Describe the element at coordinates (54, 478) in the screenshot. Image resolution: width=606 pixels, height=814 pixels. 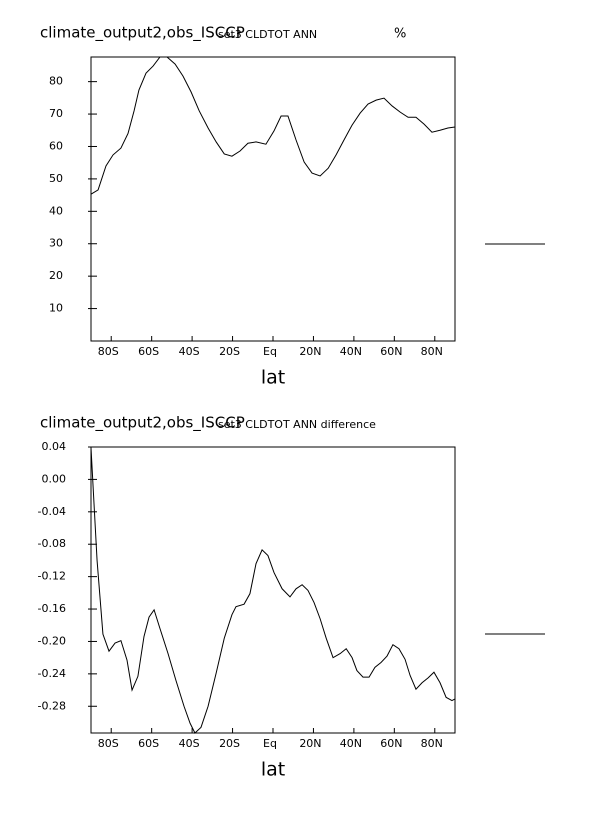
I see `y-tick-label: 0.00` at that location.